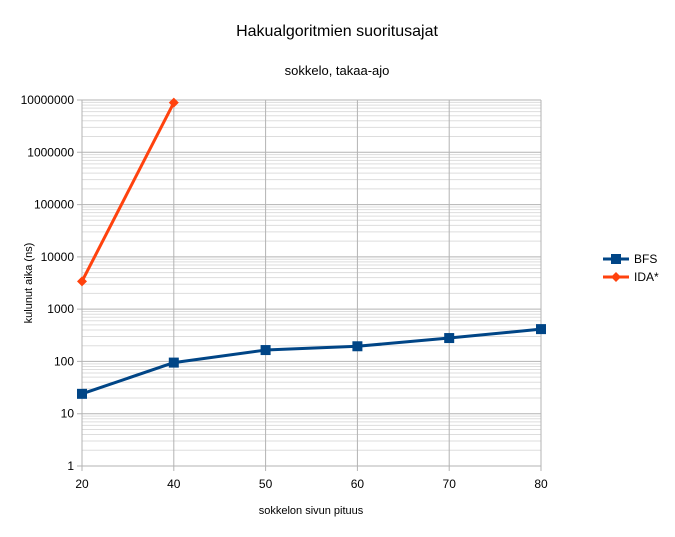 The image size is (675, 537). I want to click on series-bfs, so click(311, 361).